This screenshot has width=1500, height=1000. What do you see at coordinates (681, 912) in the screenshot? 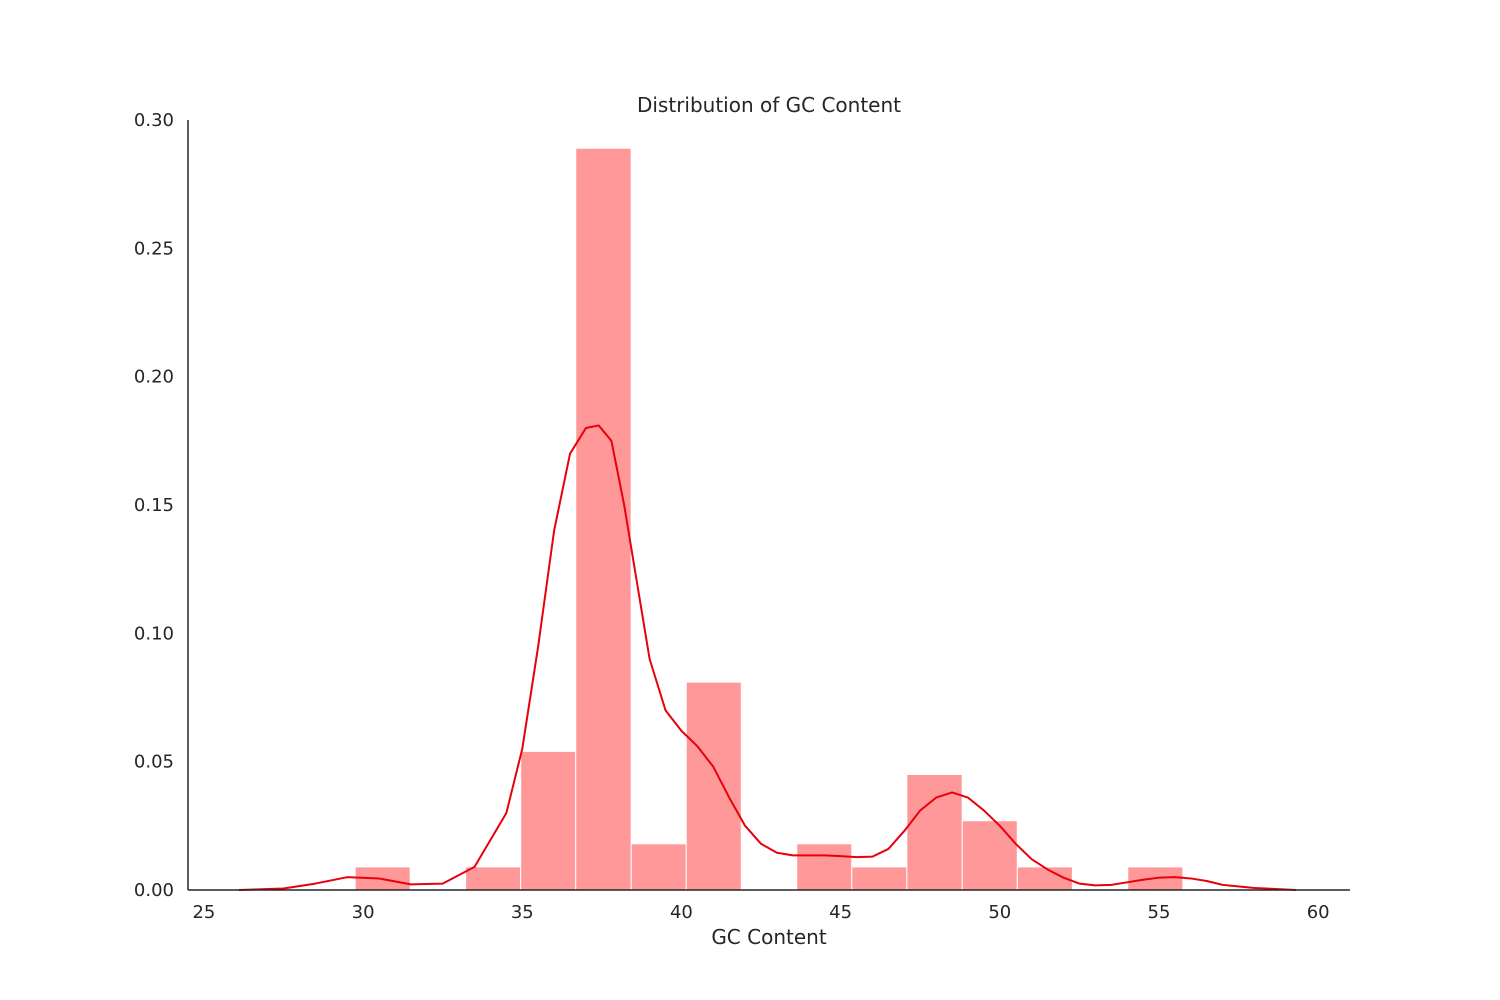
I see `x-tick-label: 40` at bounding box center [681, 912].